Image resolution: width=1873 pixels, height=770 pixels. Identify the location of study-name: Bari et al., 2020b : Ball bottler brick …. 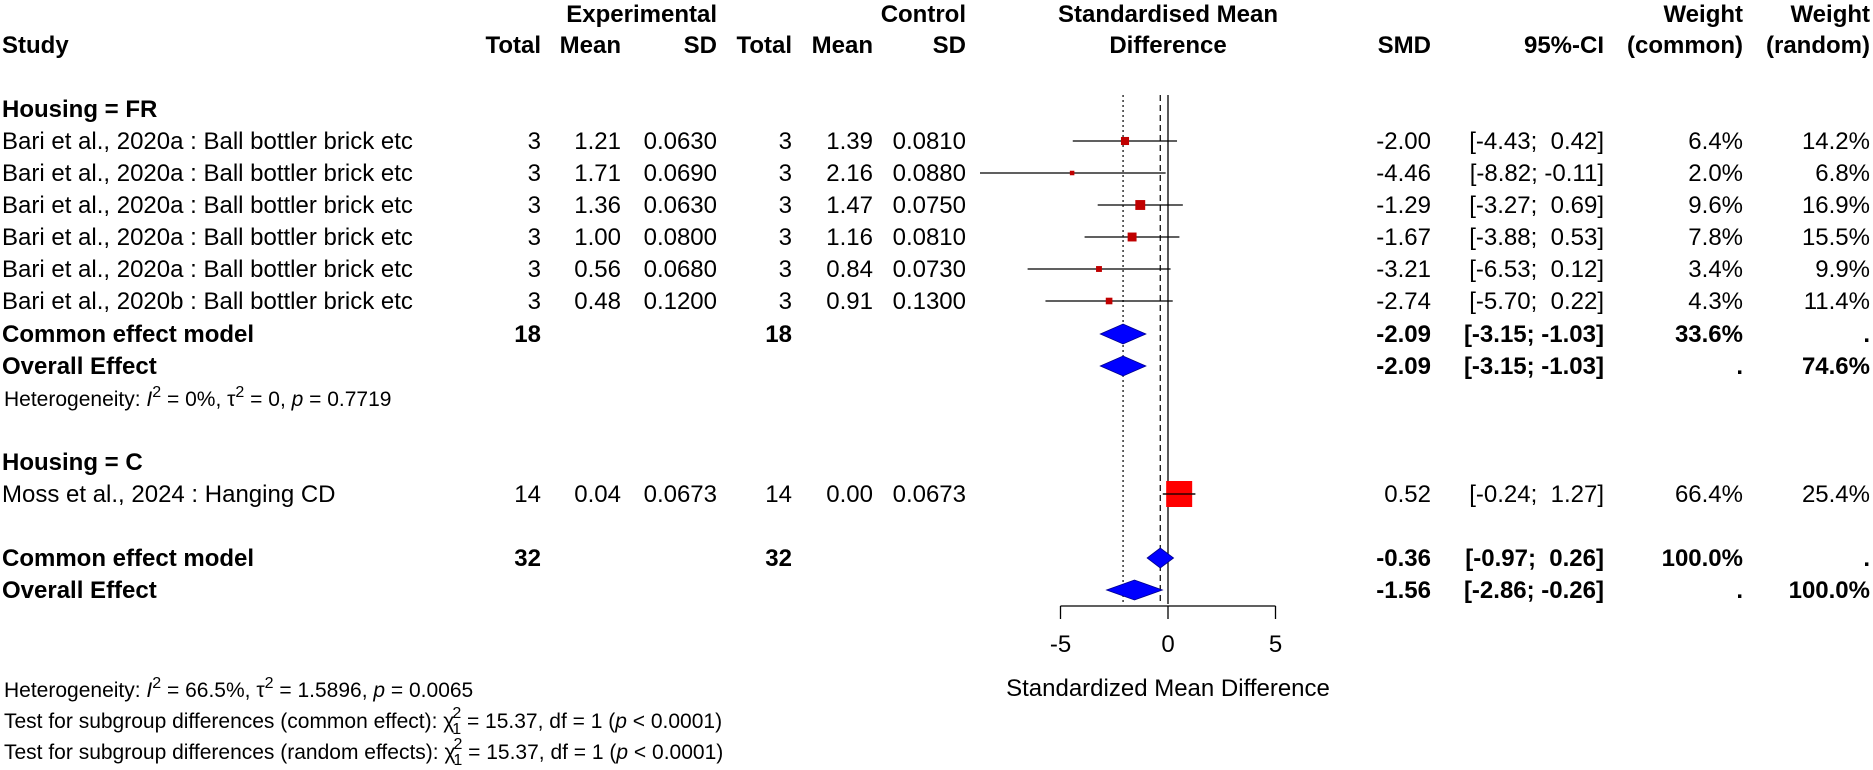
(207, 301).